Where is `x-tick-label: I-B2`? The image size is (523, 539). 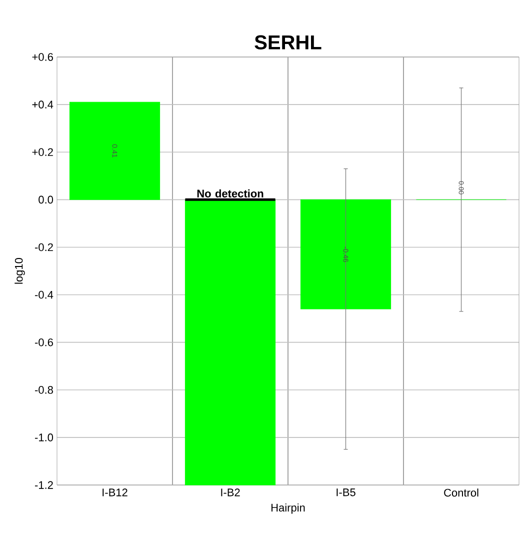
x-tick-label: I-B2 is located at coordinates (230, 492).